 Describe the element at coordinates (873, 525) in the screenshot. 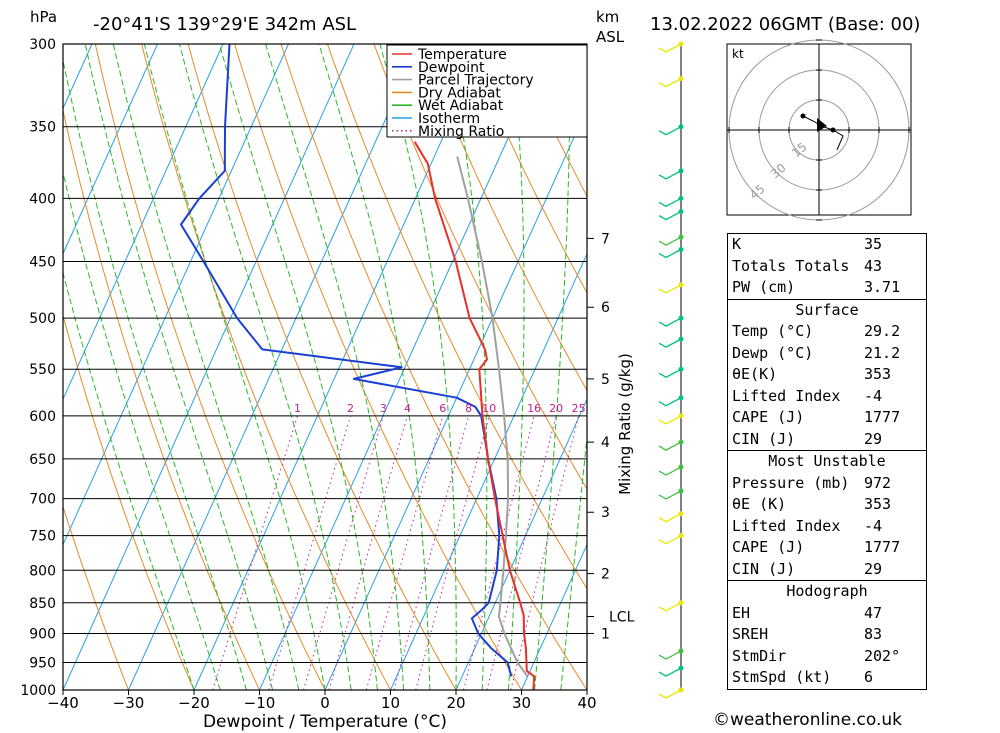

I see `mu-li-value: -4` at that location.